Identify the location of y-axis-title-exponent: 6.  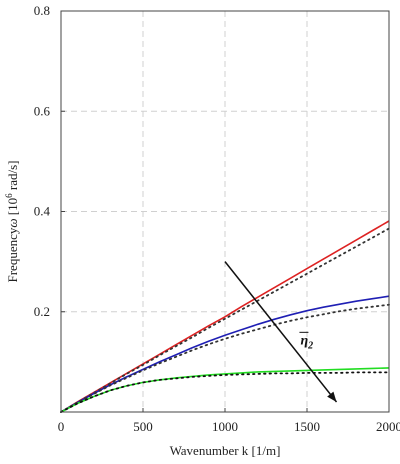
(9, 195).